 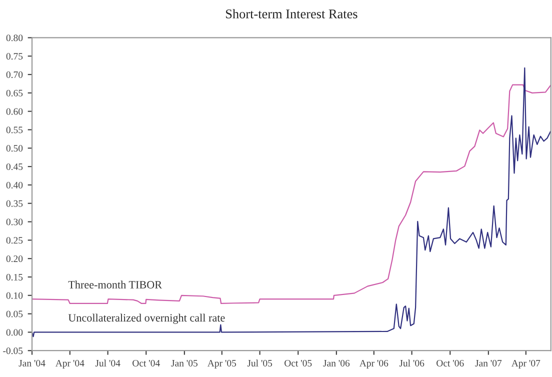 What do you see at coordinates (115, 284) in the screenshot?
I see `series-label: Three-month TIBOR` at bounding box center [115, 284].